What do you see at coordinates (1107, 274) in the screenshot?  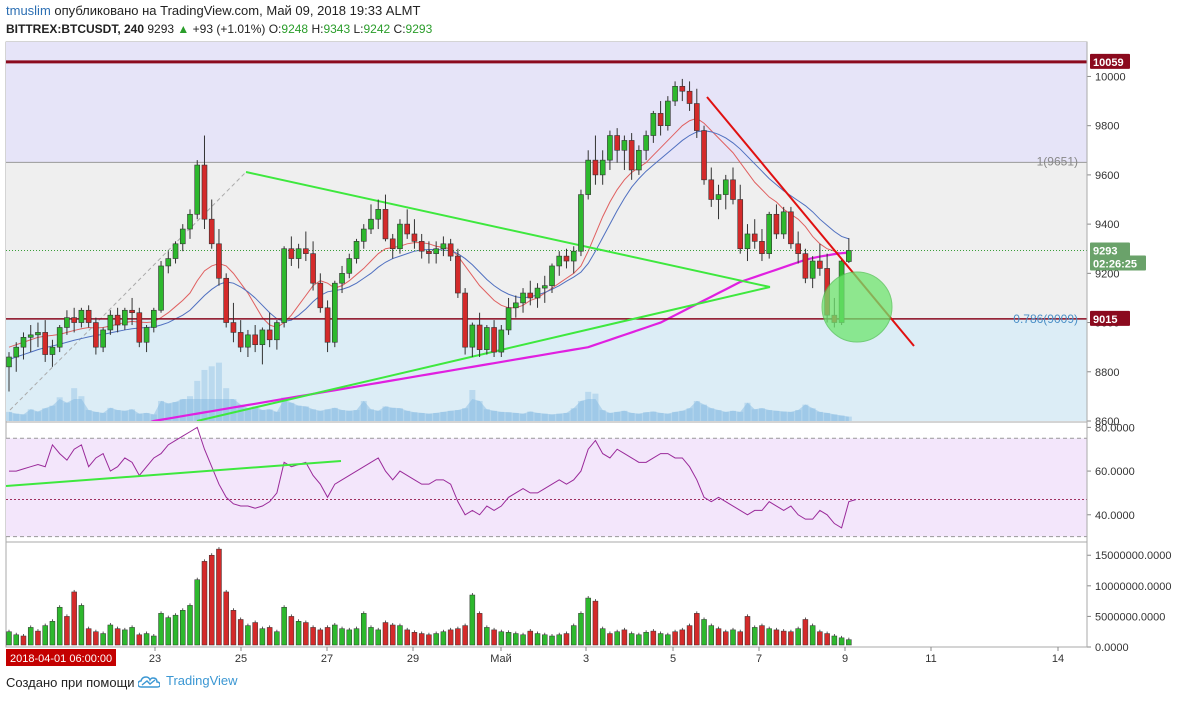 I see `y-tick-label: 9200` at bounding box center [1107, 274].